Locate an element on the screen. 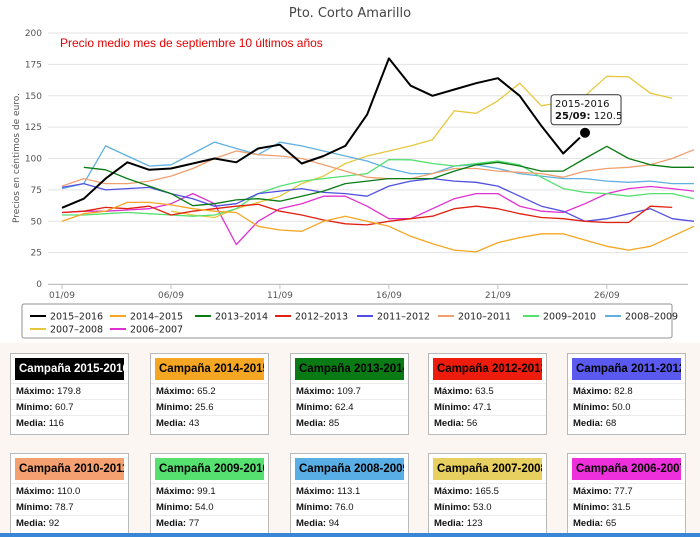 The image size is (700, 537). card-max-value: 109.7 is located at coordinates (347, 391).